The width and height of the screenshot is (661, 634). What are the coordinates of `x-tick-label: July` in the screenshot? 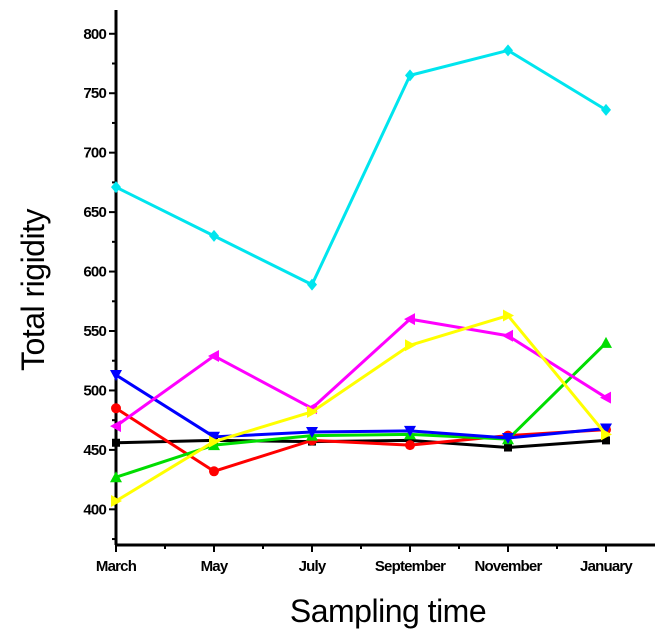 It's located at (313, 566).